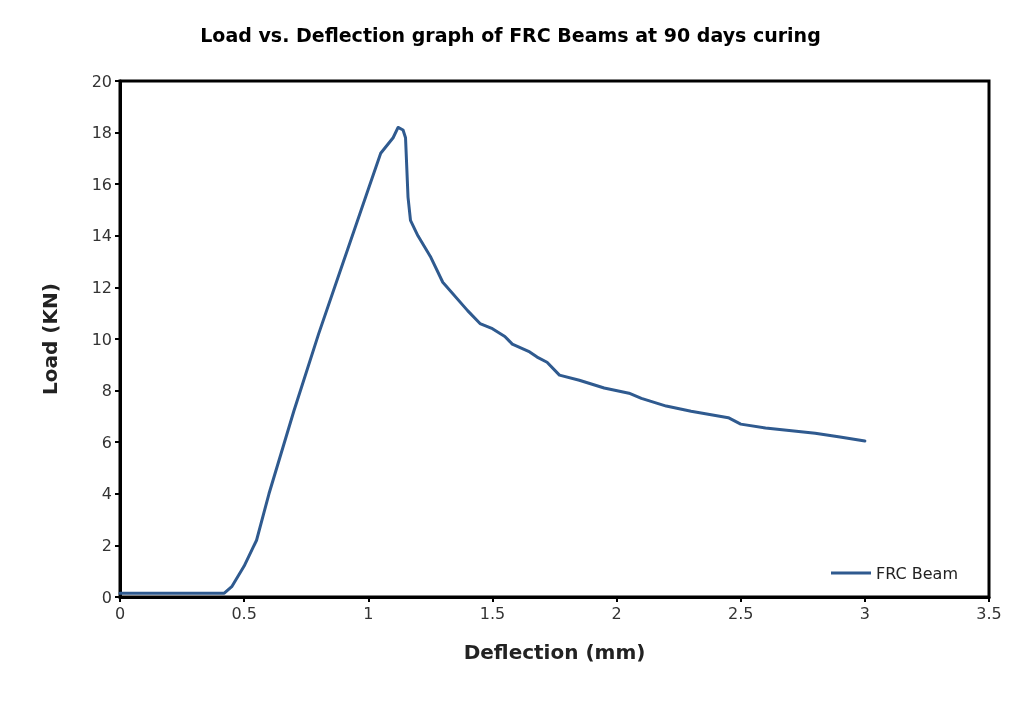 The image size is (1021, 704). What do you see at coordinates (50, 339) in the screenshot?
I see `y-axis-title: Load (KN)` at bounding box center [50, 339].